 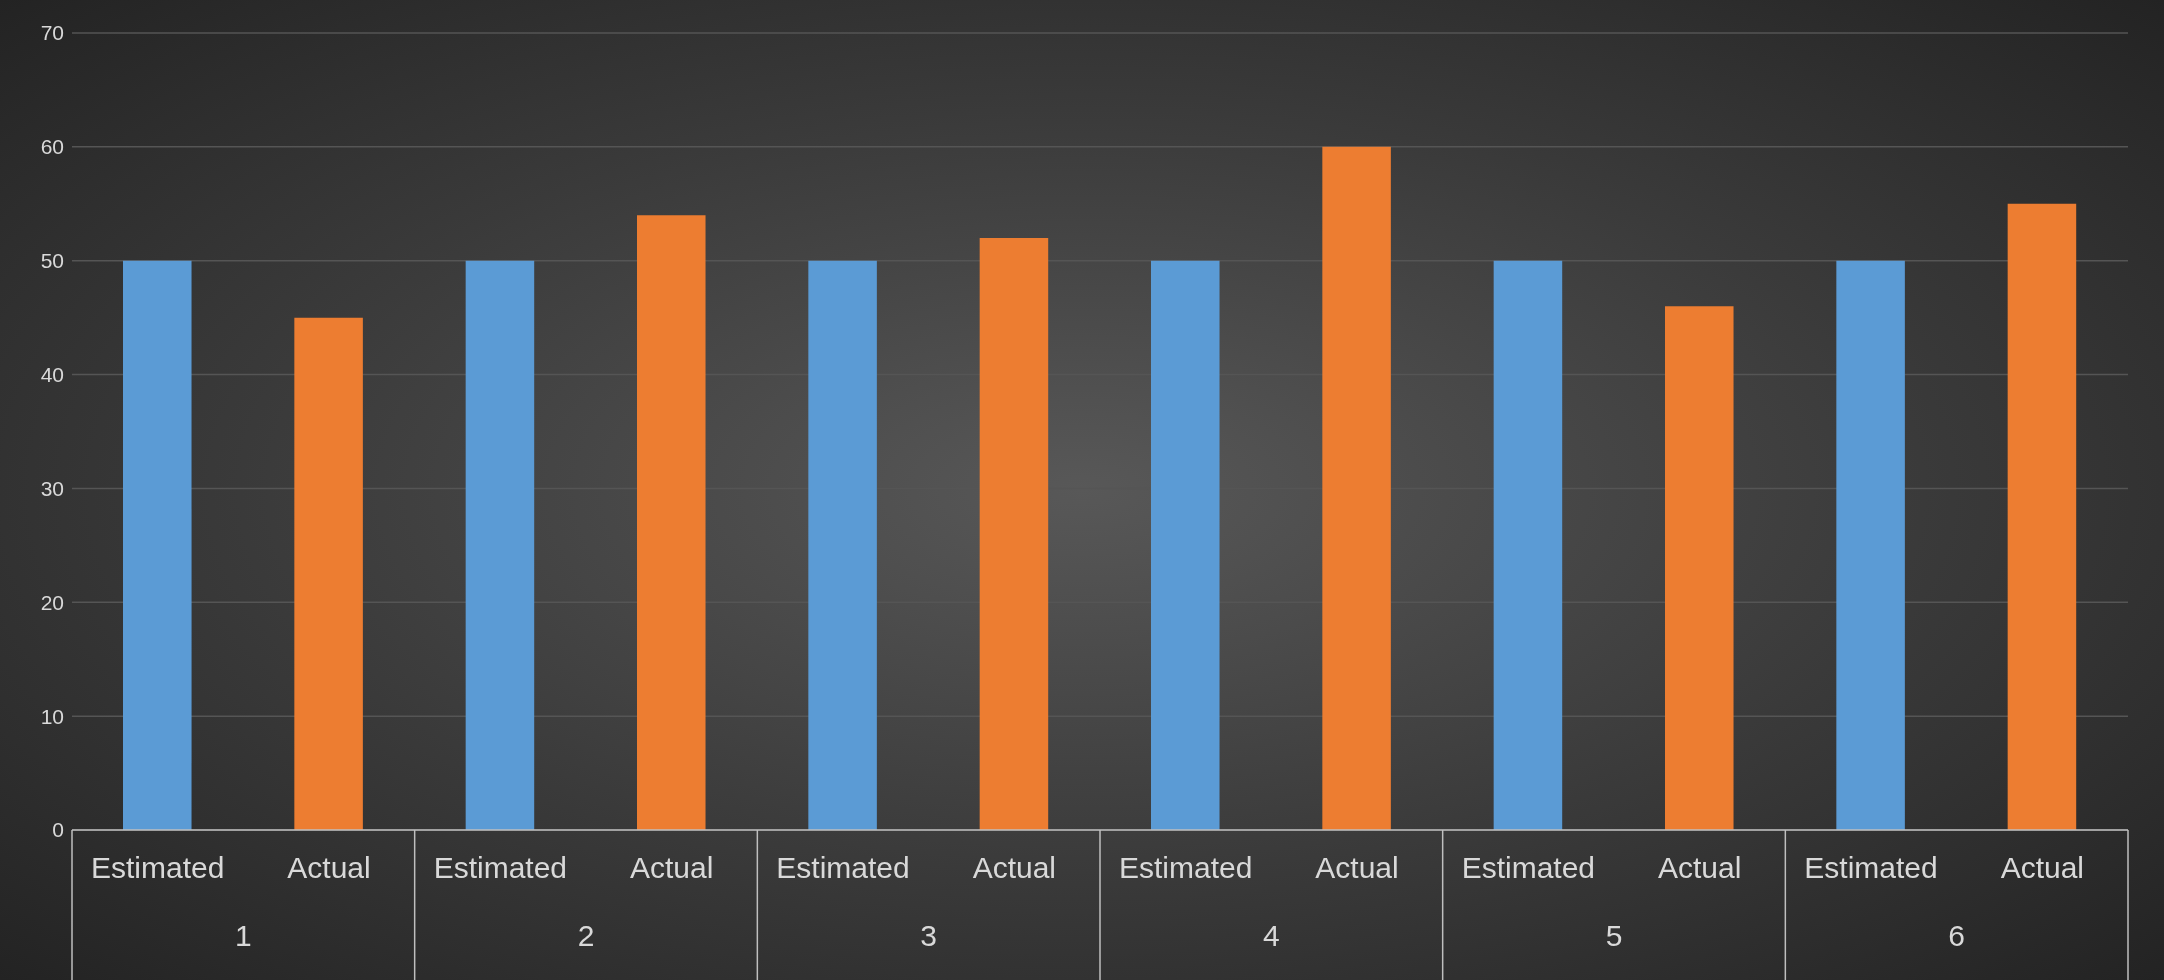 I want to click on y-tick-label: 50, so click(x=52, y=261).